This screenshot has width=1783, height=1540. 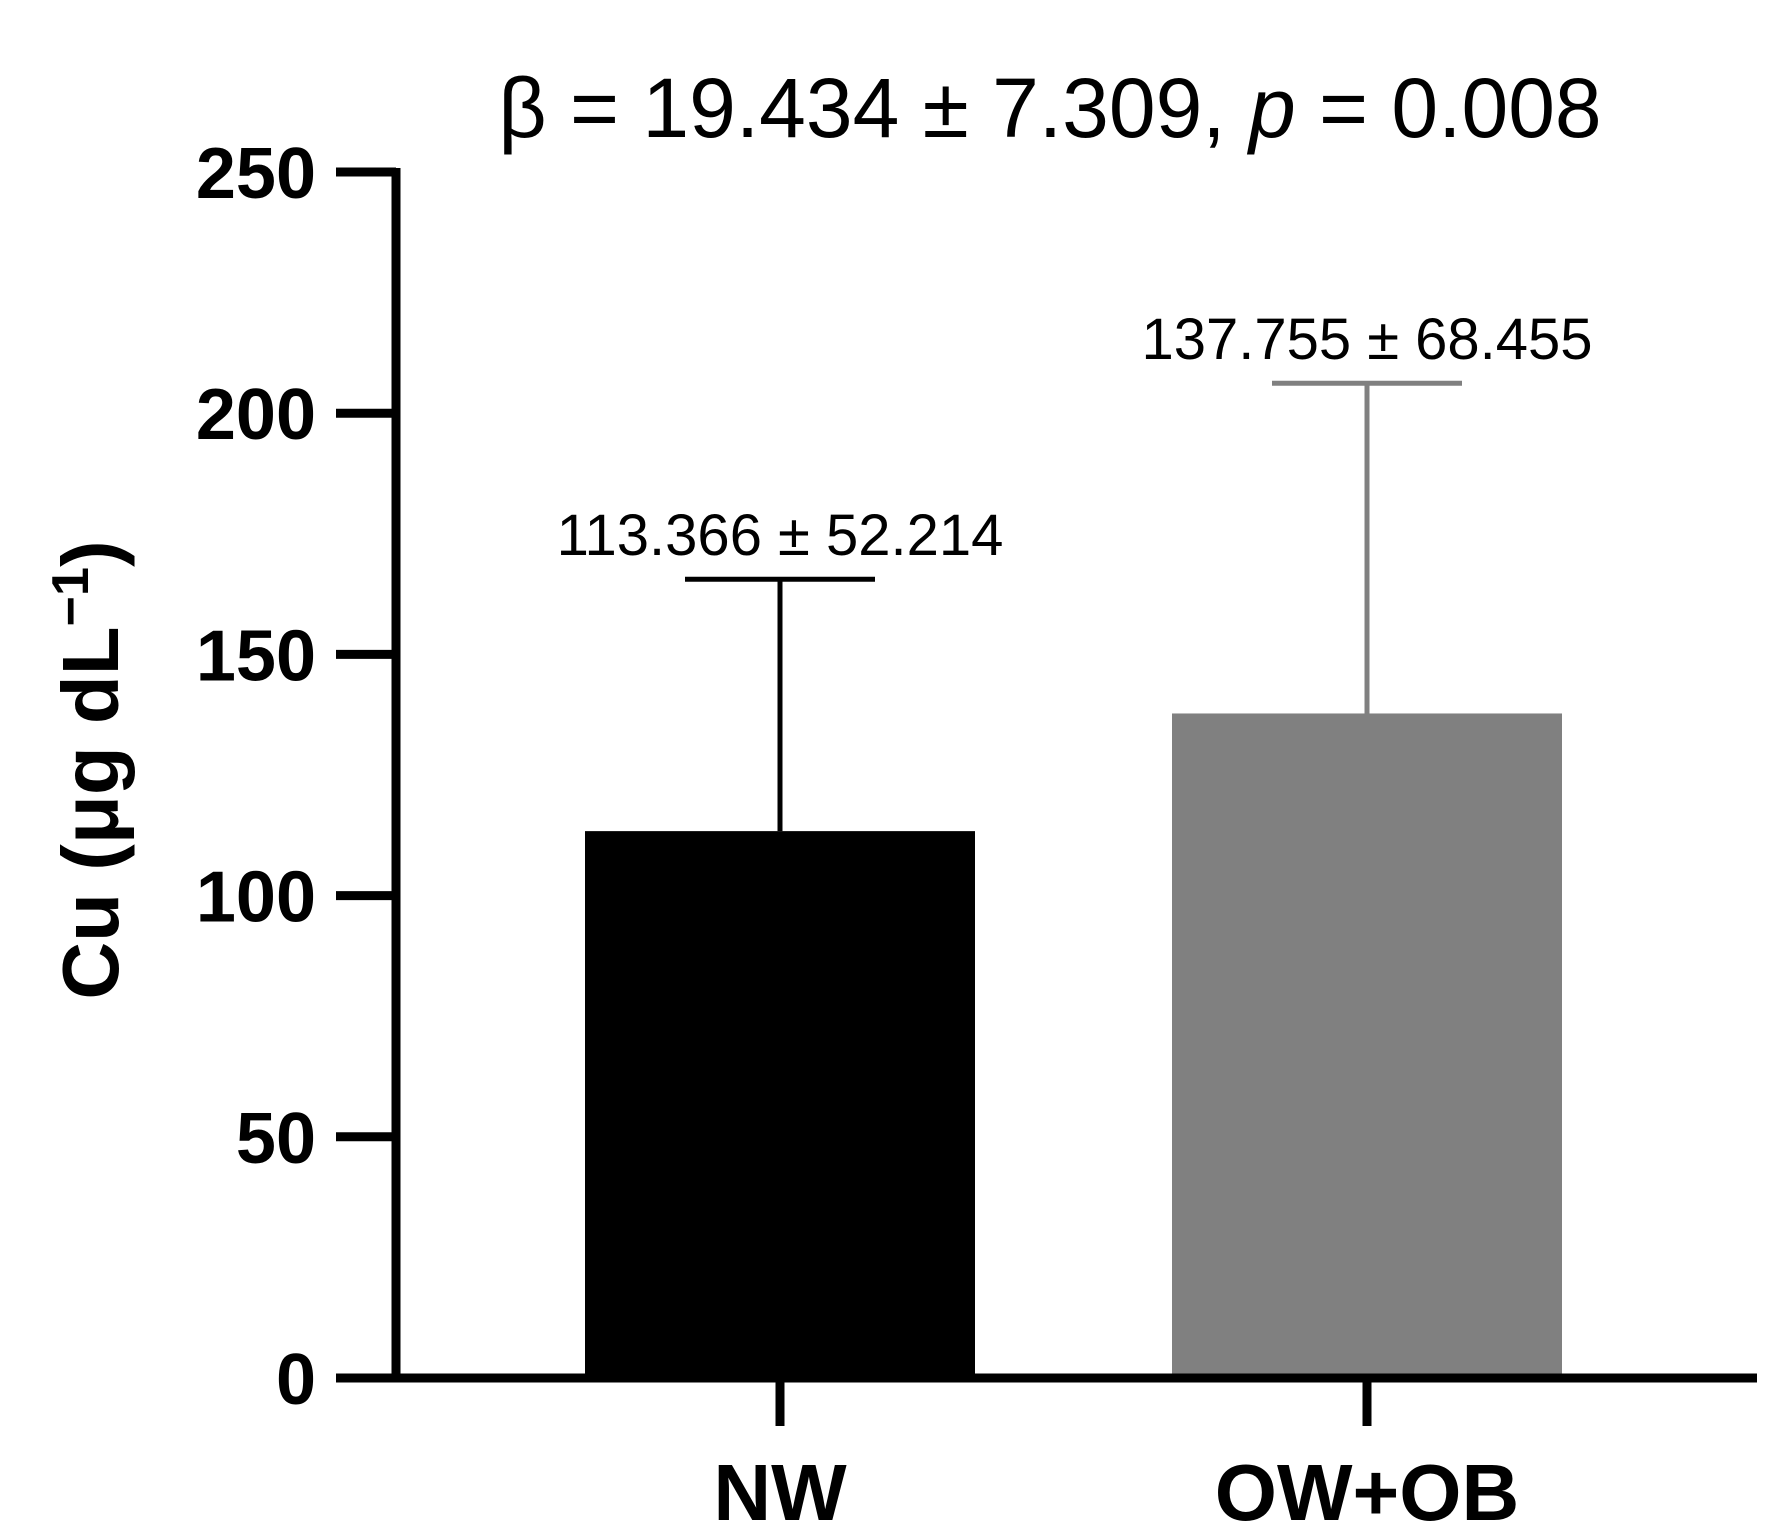 What do you see at coordinates (256, 174) in the screenshot?
I see `y-tick-label-250: 250` at bounding box center [256, 174].